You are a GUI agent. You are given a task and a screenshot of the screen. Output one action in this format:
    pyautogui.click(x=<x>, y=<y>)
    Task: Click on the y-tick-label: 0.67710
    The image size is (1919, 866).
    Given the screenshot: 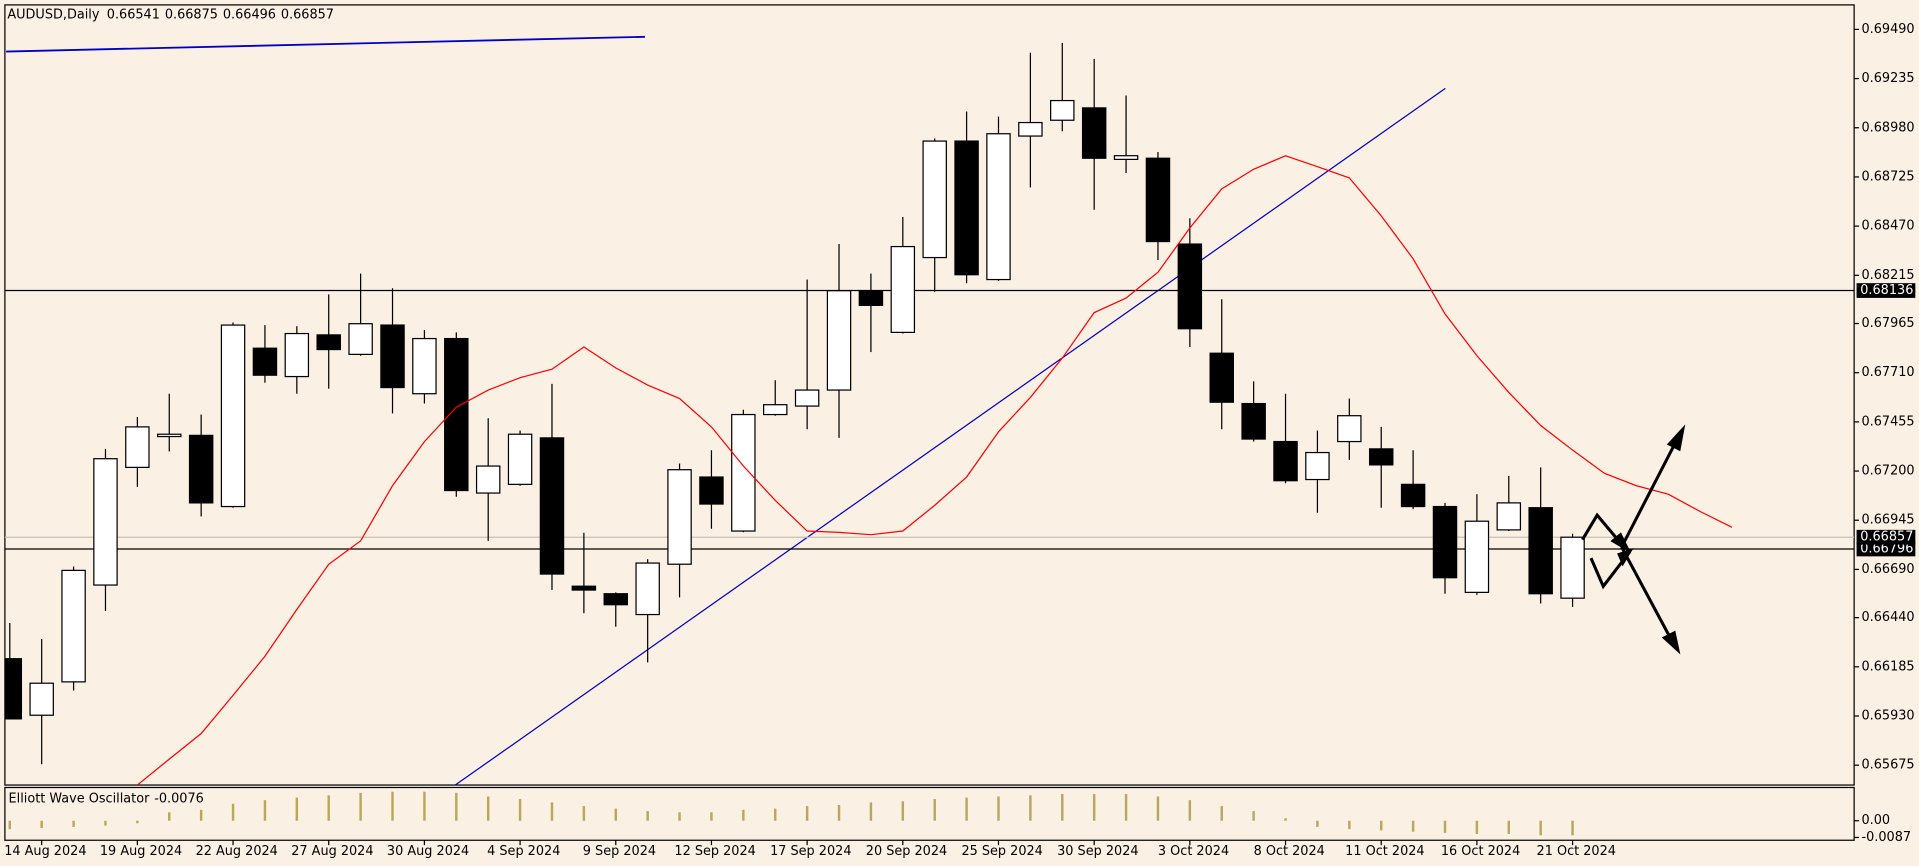 What is the action you would take?
    pyautogui.click(x=1887, y=372)
    